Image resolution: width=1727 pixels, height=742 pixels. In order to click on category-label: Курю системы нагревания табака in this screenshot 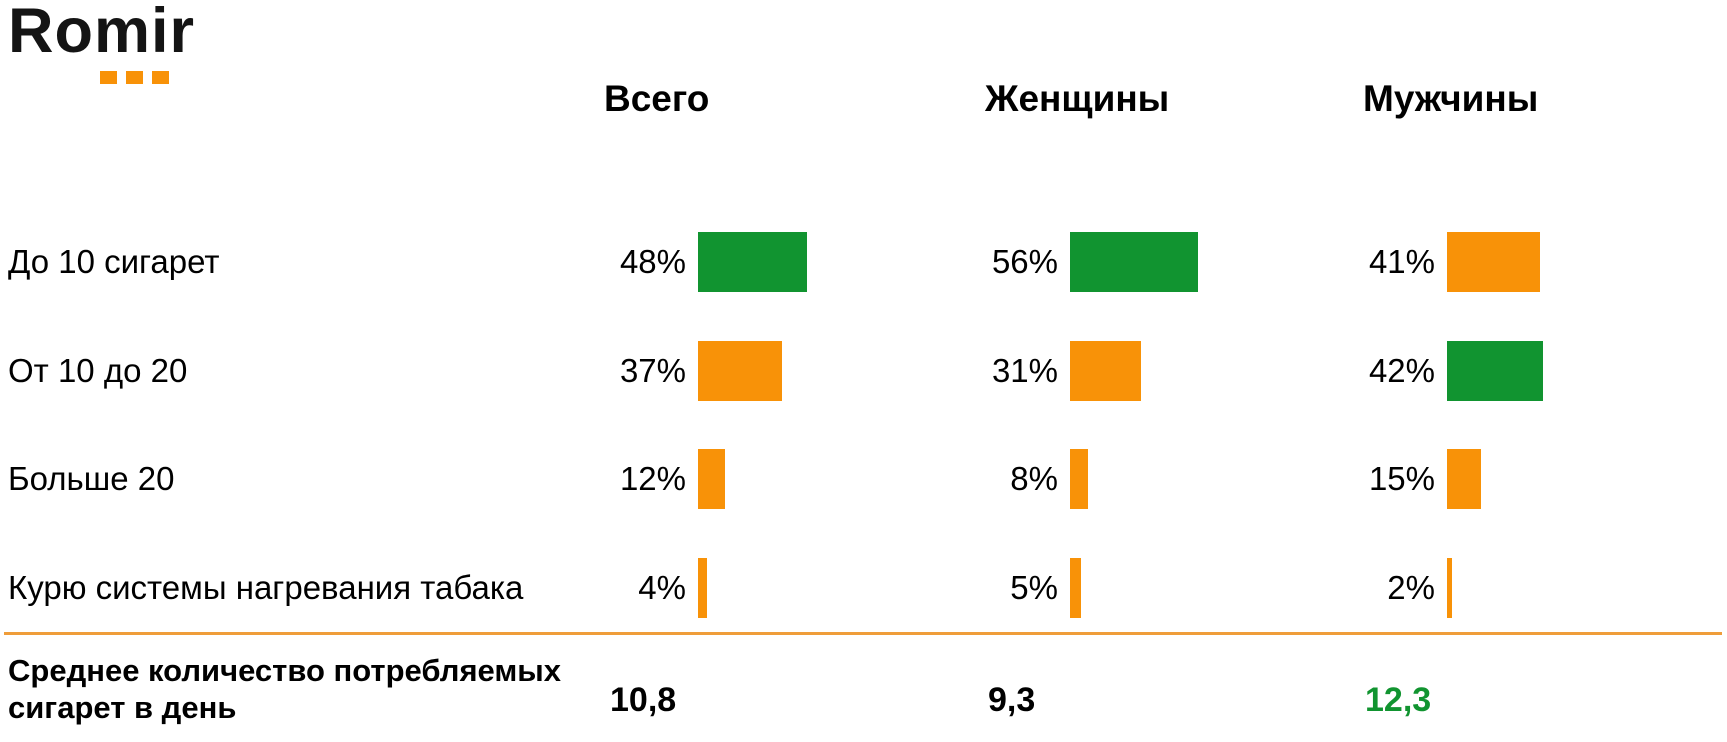, I will do `click(266, 587)`.